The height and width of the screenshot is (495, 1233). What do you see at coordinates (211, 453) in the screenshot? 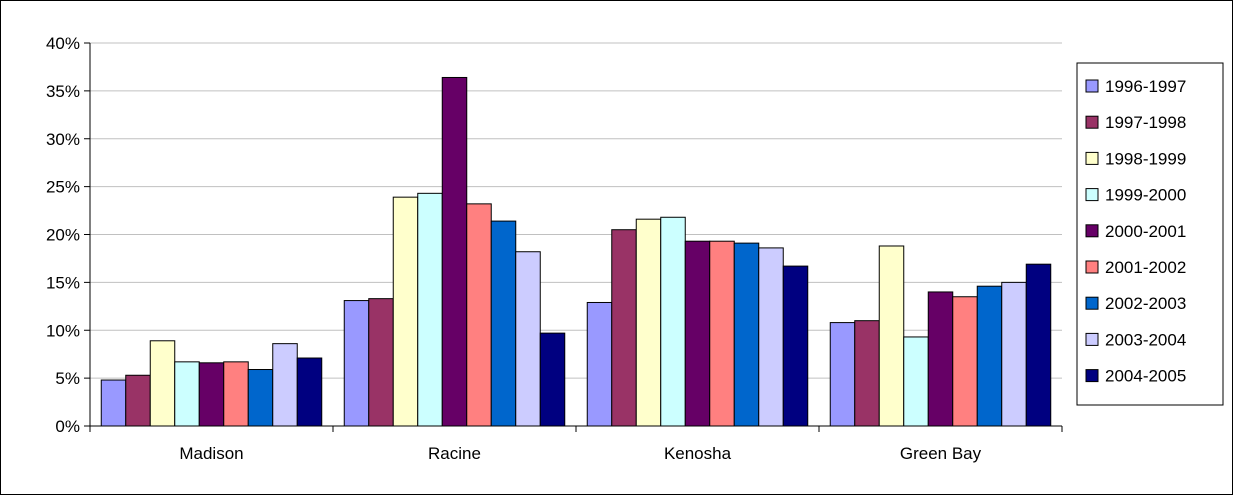
I see `x-tick-label: Madison` at bounding box center [211, 453].